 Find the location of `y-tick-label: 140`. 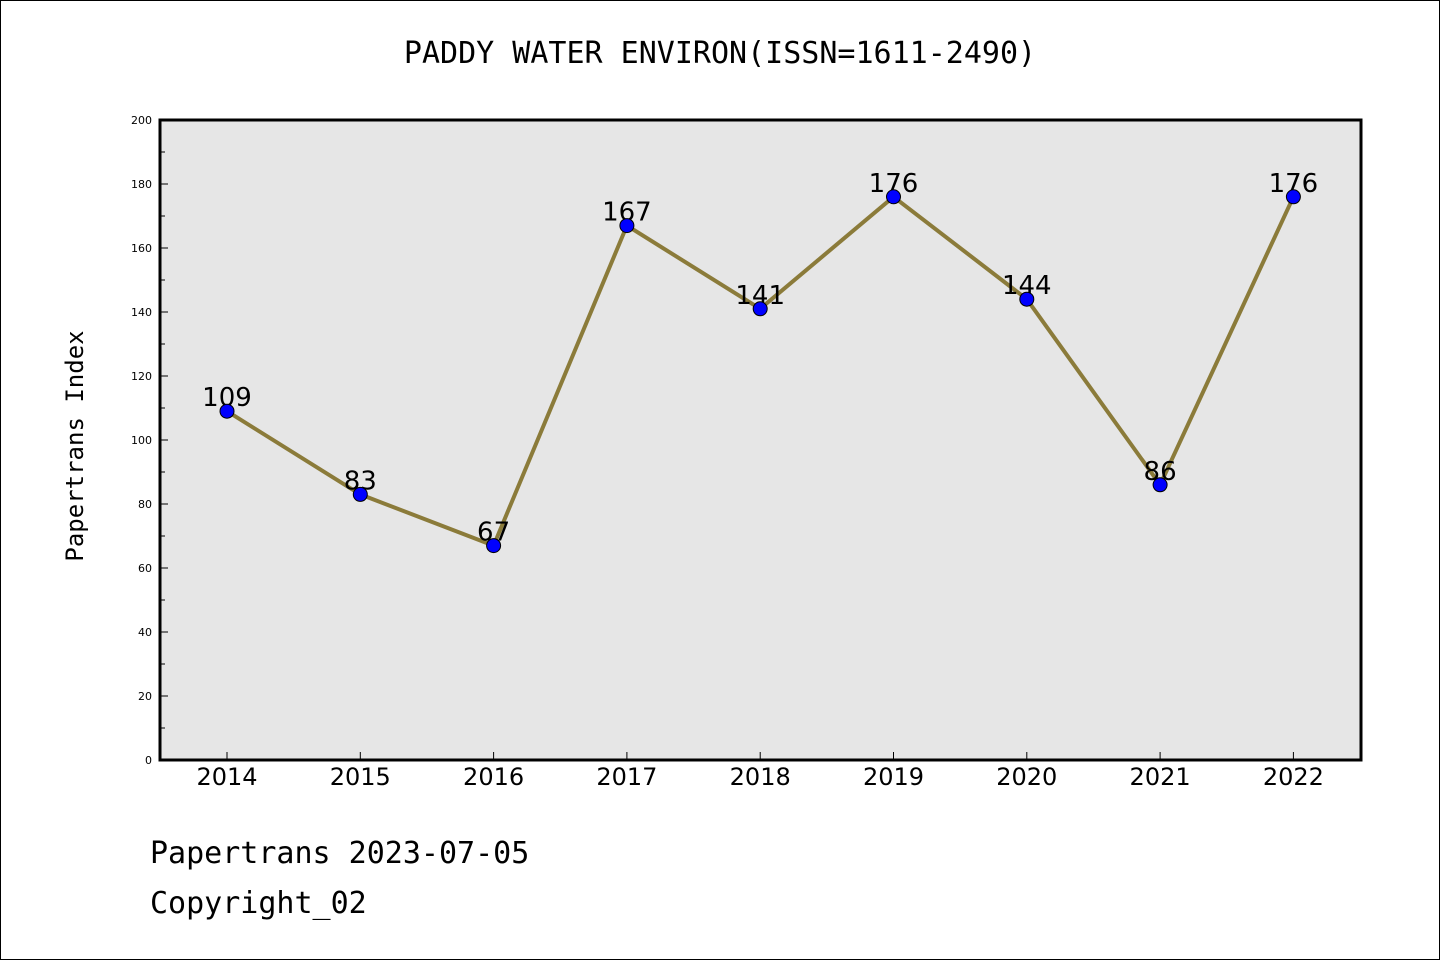

y-tick-label: 140 is located at coordinates (141, 312).